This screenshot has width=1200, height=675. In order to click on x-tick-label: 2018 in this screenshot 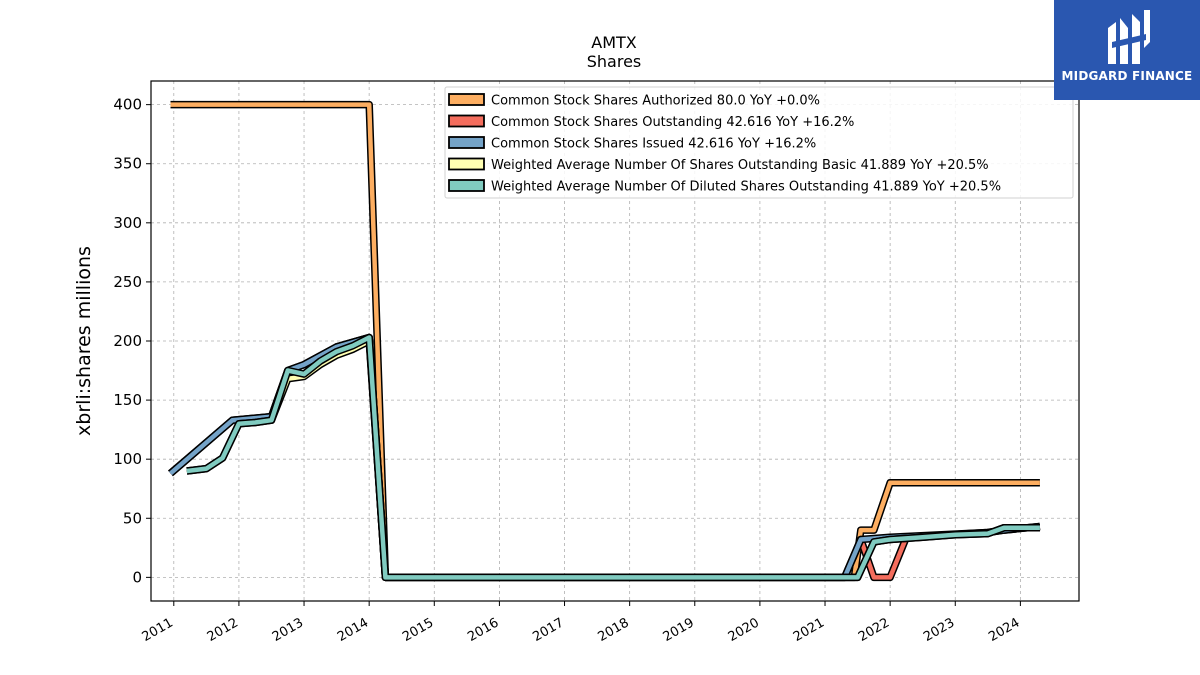, I will do `click(613, 630)`.